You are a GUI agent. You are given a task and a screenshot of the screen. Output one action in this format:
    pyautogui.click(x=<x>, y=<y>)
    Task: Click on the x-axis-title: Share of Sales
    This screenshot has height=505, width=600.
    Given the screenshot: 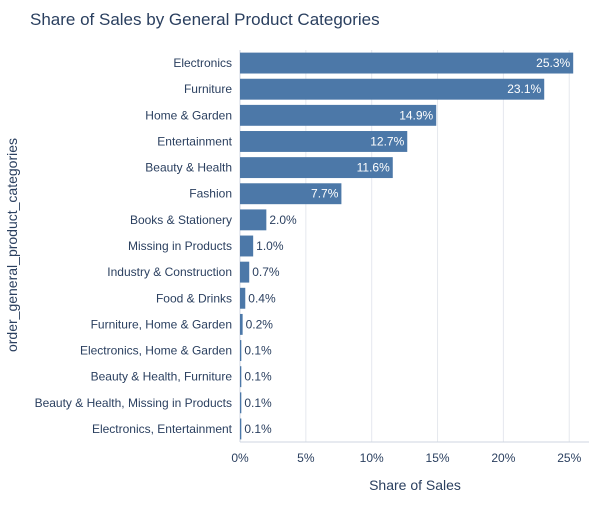 What is the action you would take?
    pyautogui.click(x=415, y=485)
    